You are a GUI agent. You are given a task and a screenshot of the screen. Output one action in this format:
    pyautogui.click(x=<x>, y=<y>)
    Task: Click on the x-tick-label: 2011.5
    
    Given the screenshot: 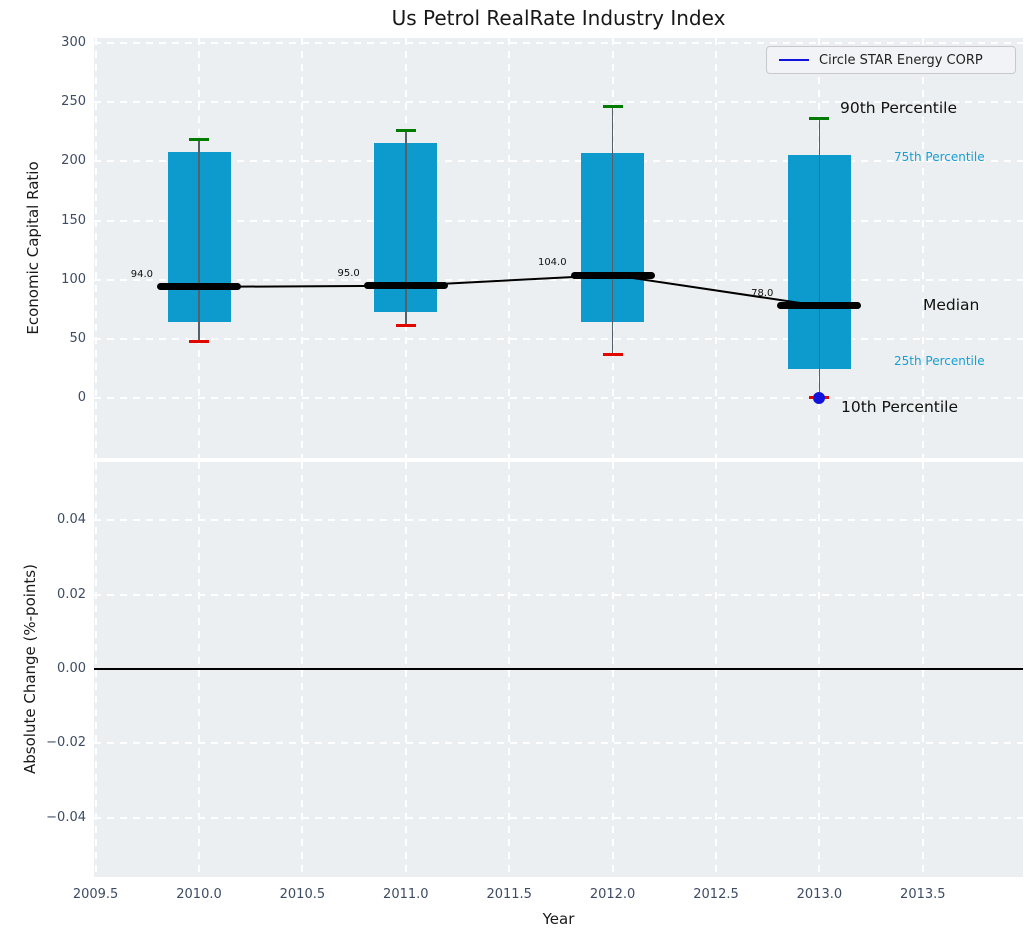 What is the action you would take?
    pyautogui.click(x=509, y=894)
    